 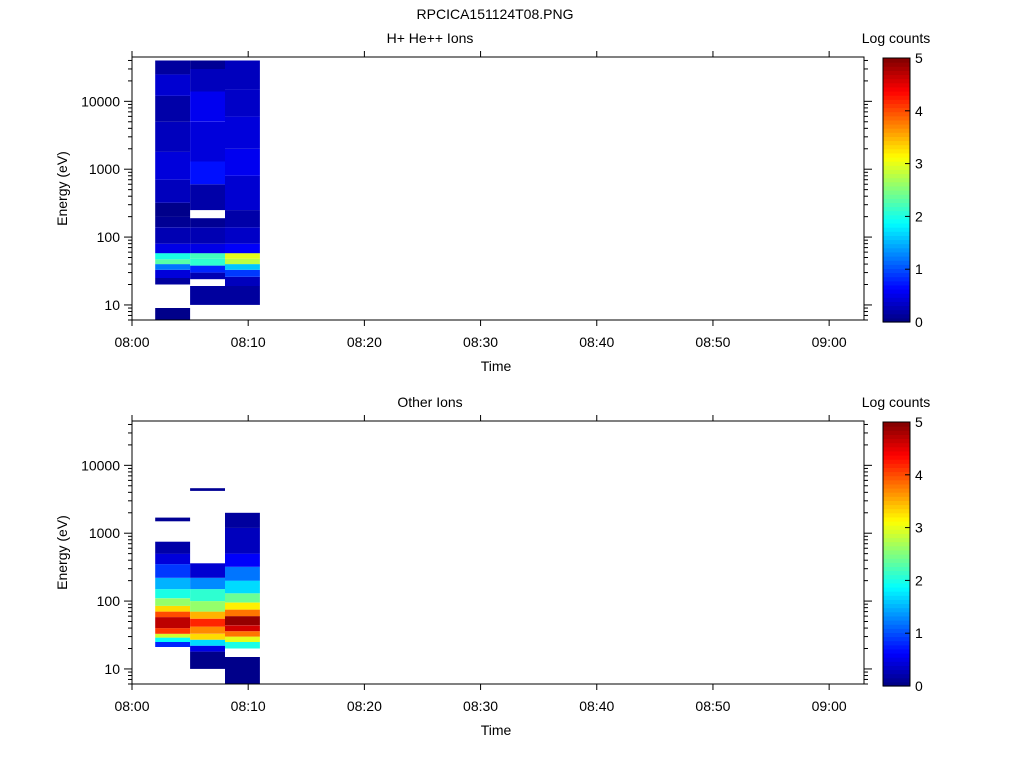 I want to click on x-tick-label: 09:00, so click(x=829, y=706).